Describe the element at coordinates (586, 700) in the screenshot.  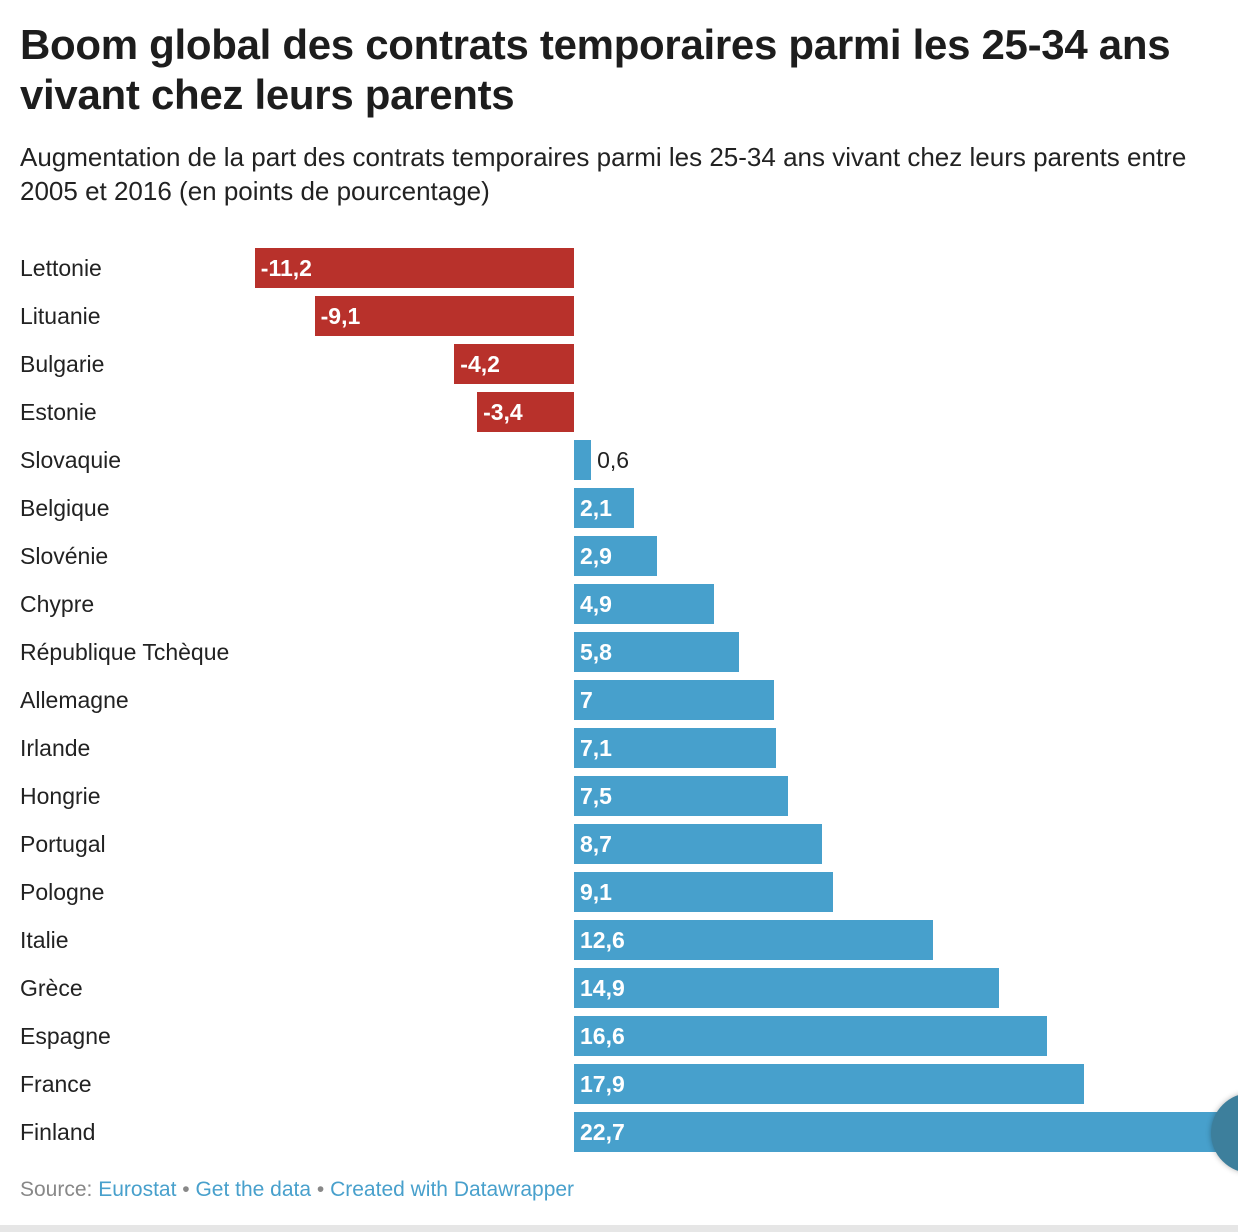
I see `value-label: 7` at that location.